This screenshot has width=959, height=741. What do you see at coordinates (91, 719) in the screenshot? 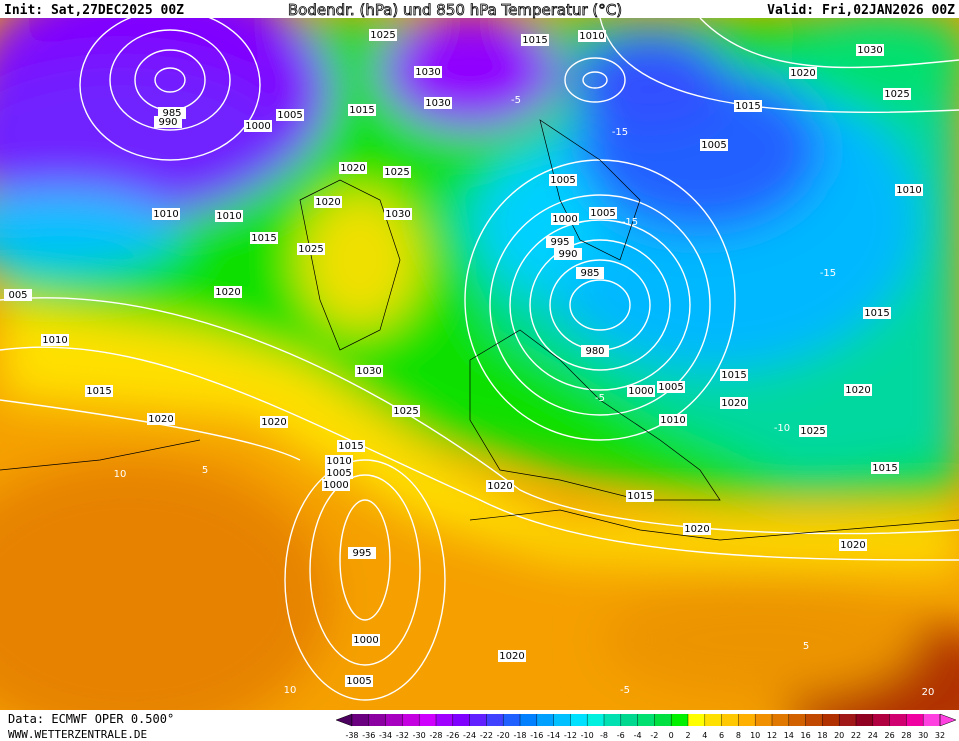
I see `data-source: Data: ECMWF OPER 0.500°` at bounding box center [91, 719].